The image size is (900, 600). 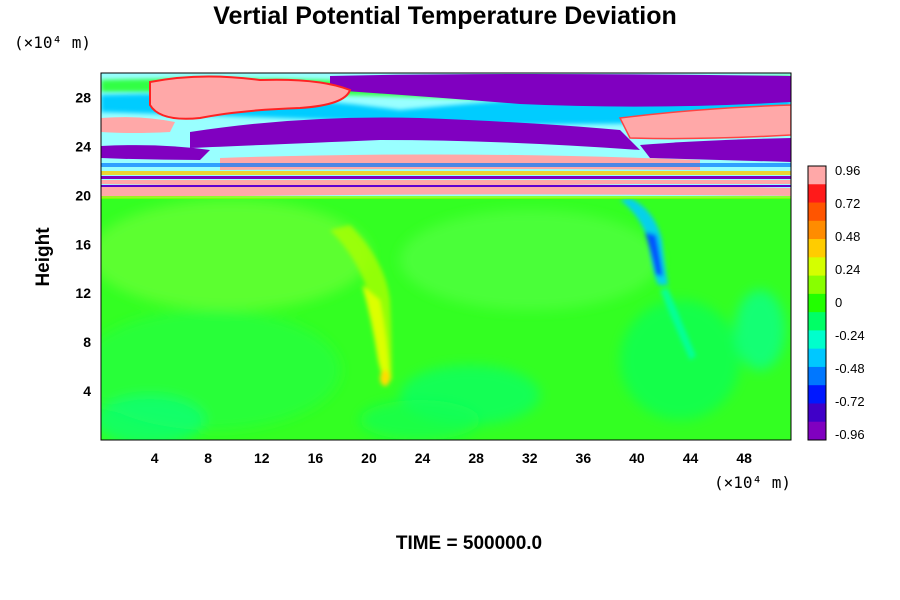 I want to click on colorbar: 0.96 0.72 0.48 0.24 0 -0.24 -0.48 -0.72 -0.96, so click(x=836, y=302).